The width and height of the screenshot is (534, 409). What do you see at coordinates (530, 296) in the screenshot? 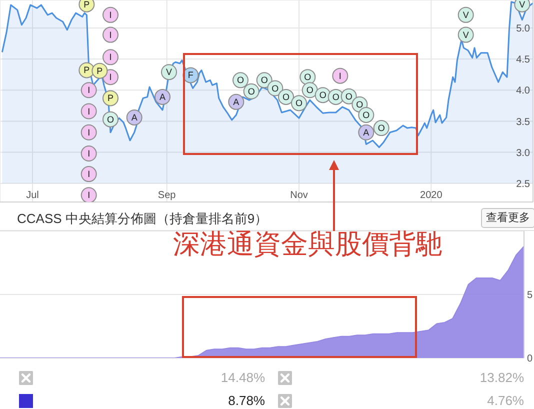
I see `y-tick-label: 5` at bounding box center [530, 296].